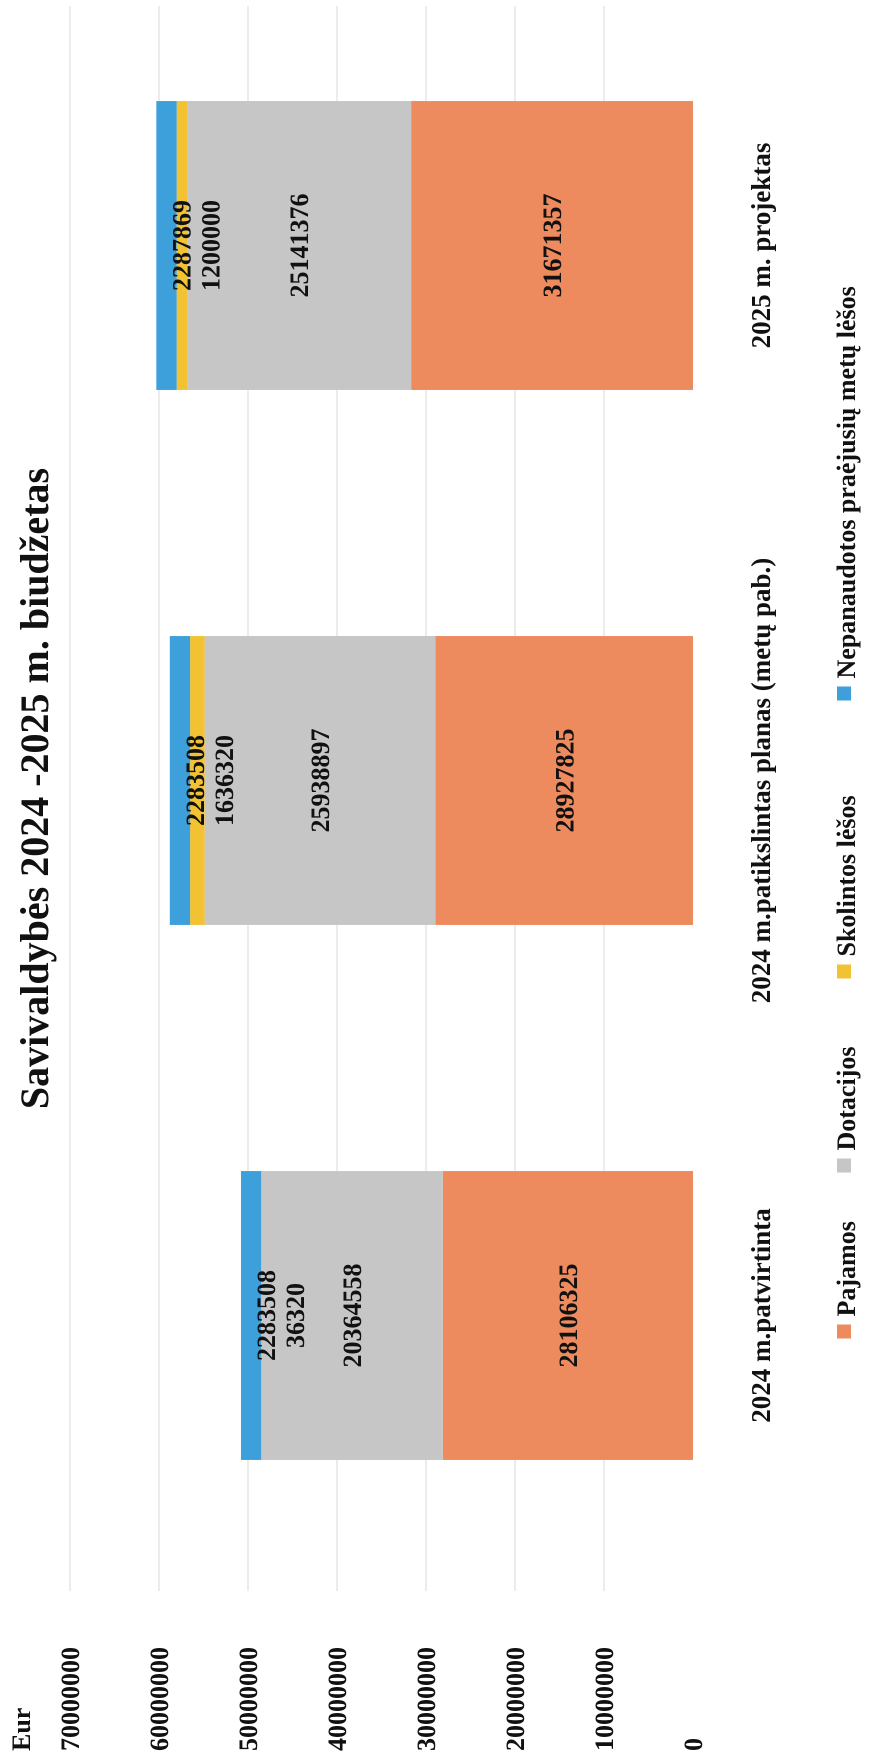 Image resolution: width=875 pixels, height=1761 pixels. I want to click on data-label: 28106325, so click(568, 1316).